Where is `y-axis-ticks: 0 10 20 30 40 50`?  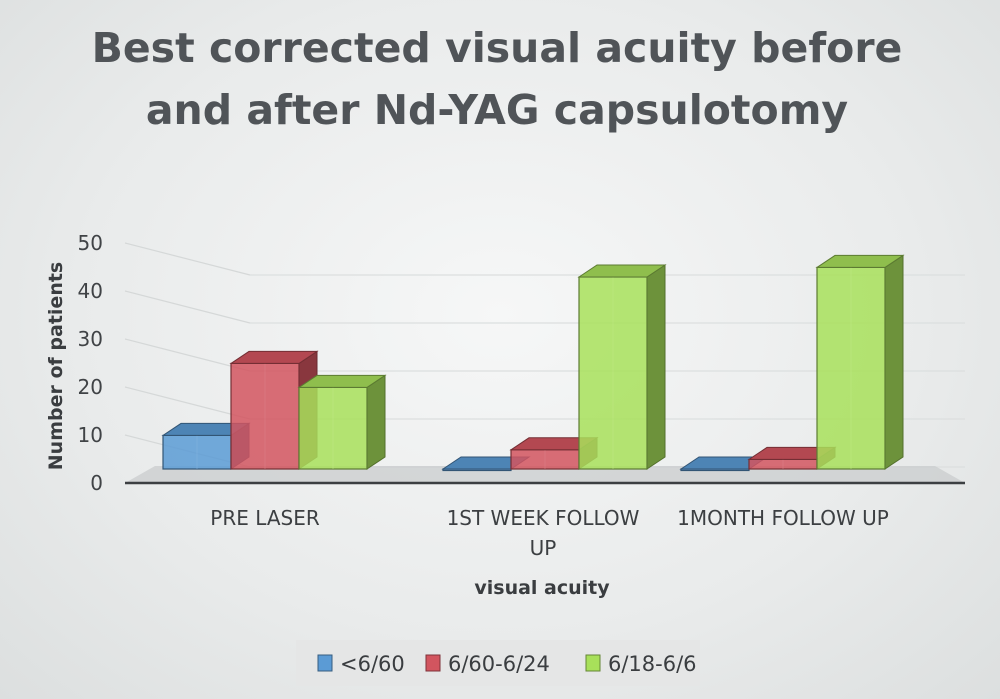
y-axis-ticks: 0 10 20 30 40 50 is located at coordinates (90, 363).